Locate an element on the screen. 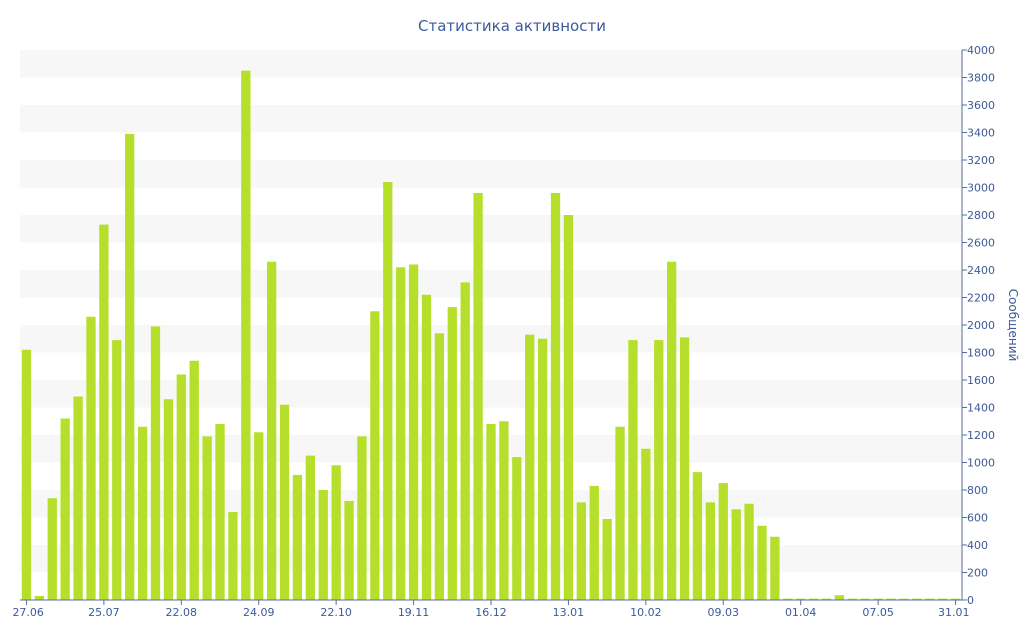 This screenshot has height=644, width=1024. y-tick-label: 3800 is located at coordinates (981, 78).